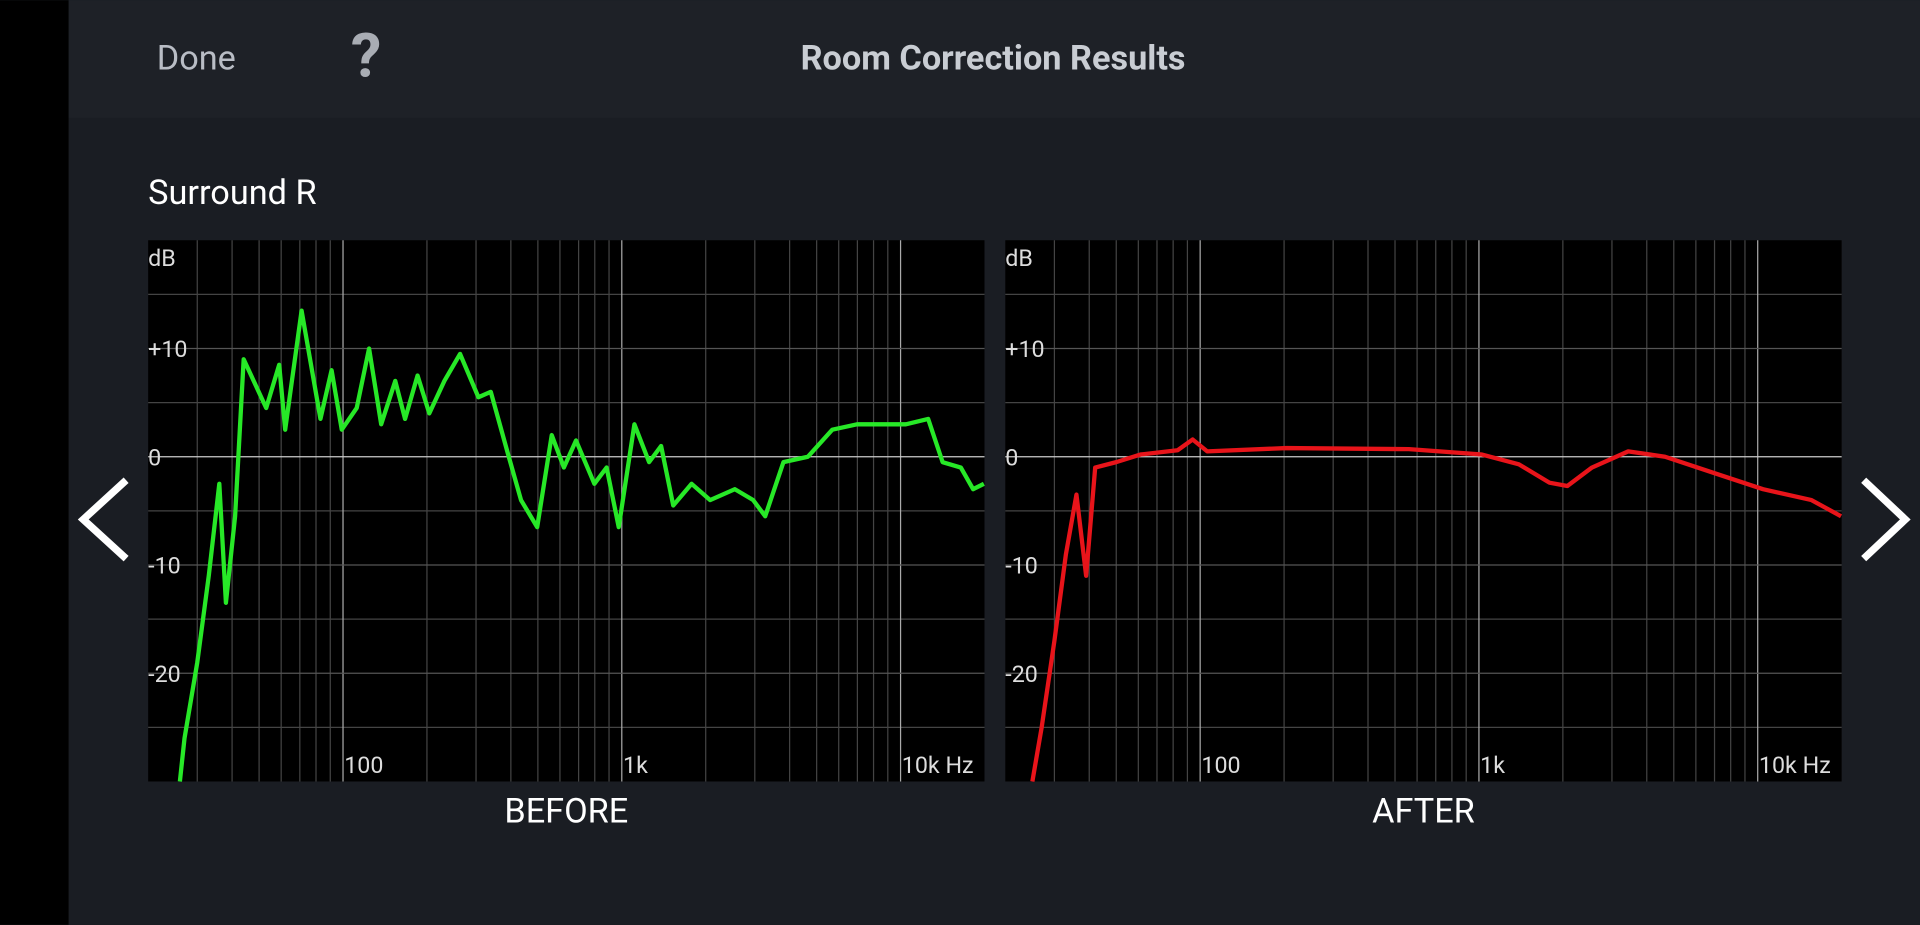 The height and width of the screenshot is (925, 1920). Describe the element at coordinates (196, 58) in the screenshot. I see `done-button: Done` at that location.